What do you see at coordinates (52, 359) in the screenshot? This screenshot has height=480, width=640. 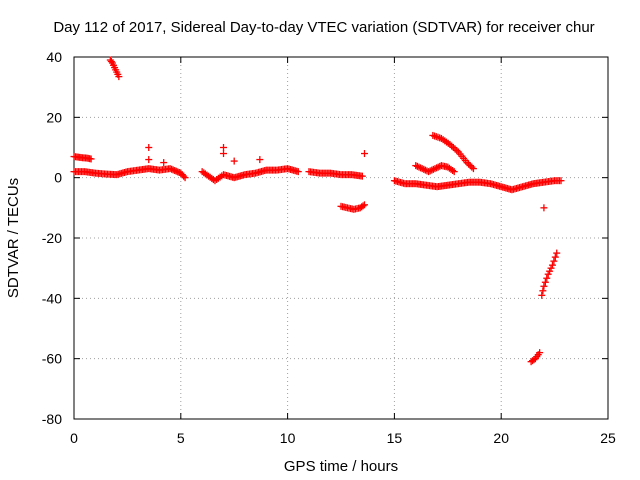 I see `y-tick-label: -60` at bounding box center [52, 359].